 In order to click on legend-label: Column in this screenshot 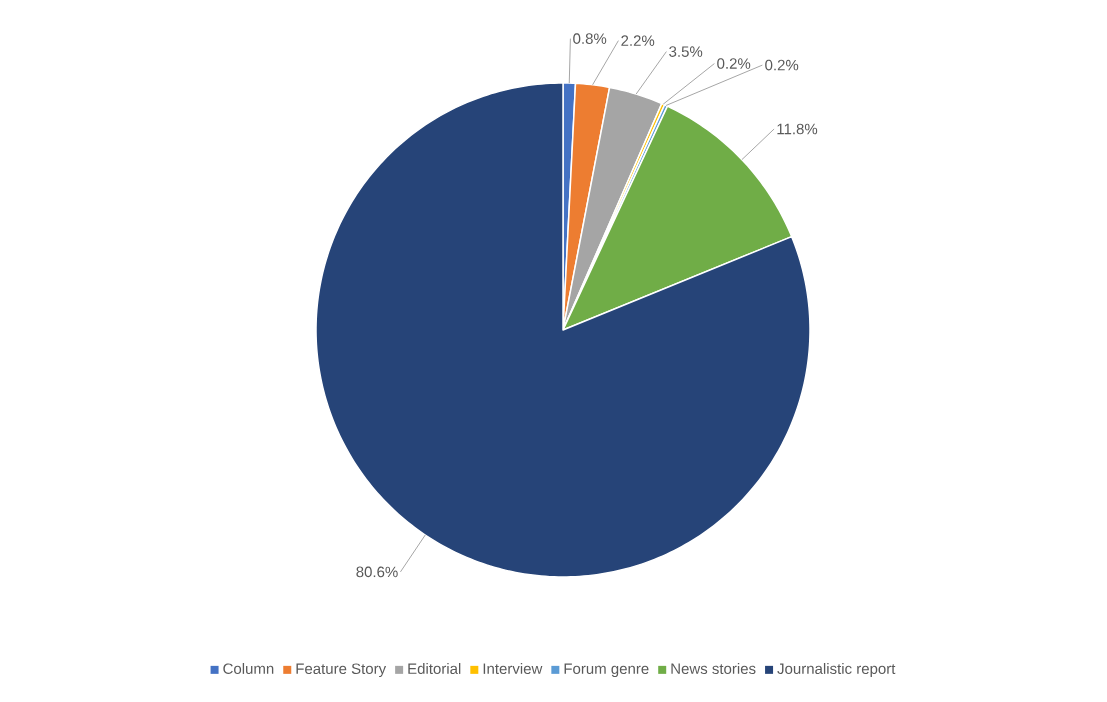, I will do `click(248, 668)`.